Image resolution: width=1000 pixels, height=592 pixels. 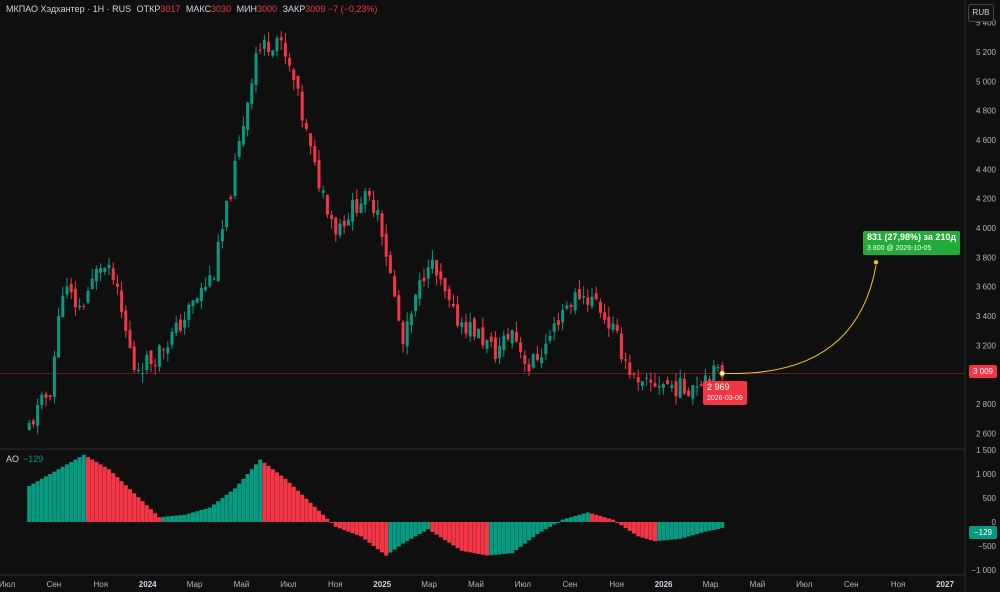 I want to click on high-value: 3030, so click(x=221, y=9).